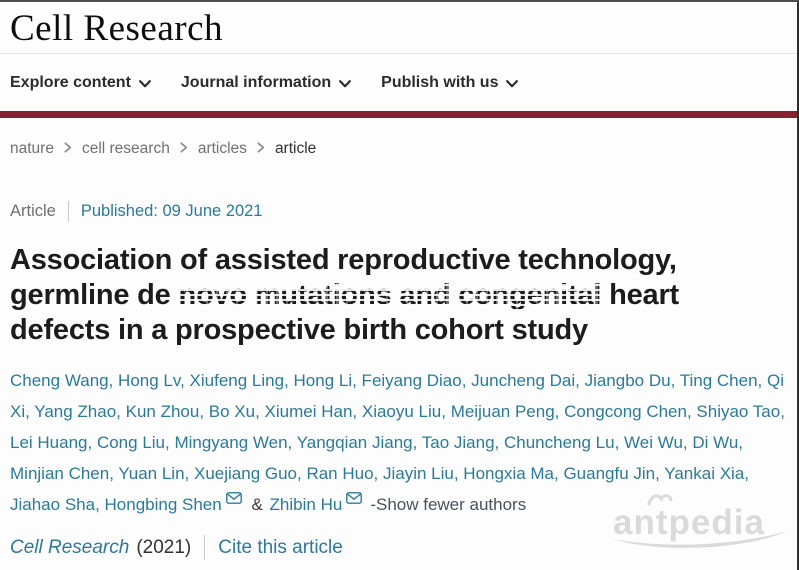  What do you see at coordinates (257, 504) in the screenshot?
I see `ampersand: &` at bounding box center [257, 504].